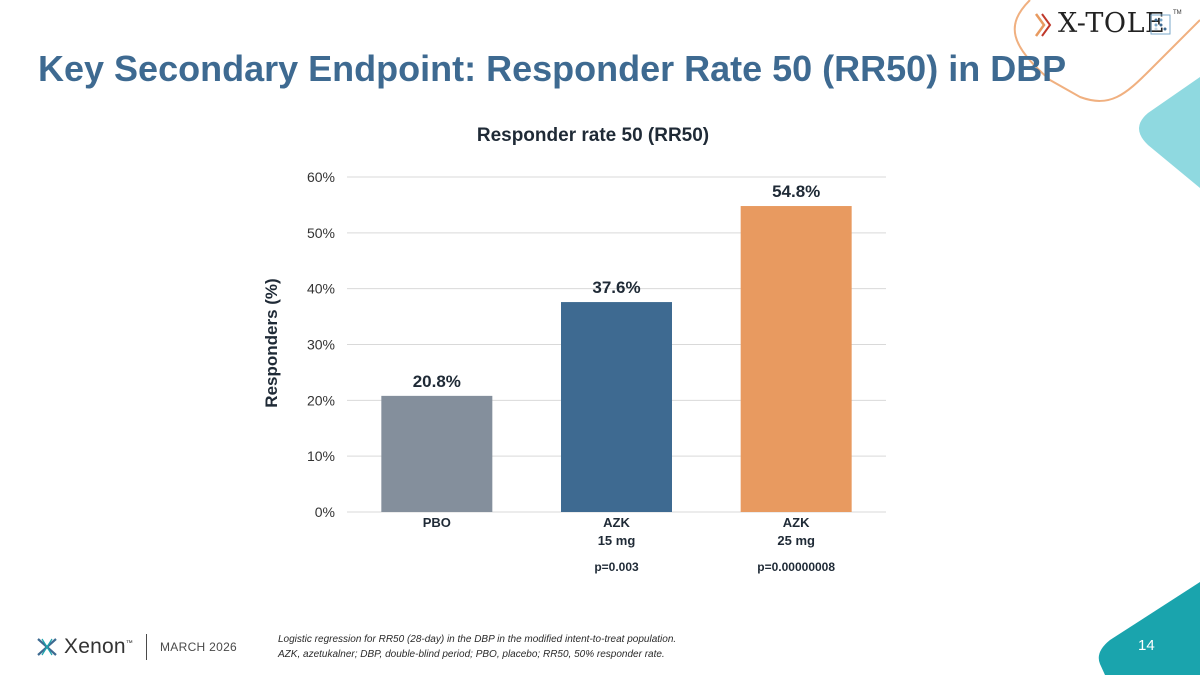 This screenshot has height=675, width=1200. What do you see at coordinates (1112, 23) in the screenshot?
I see `xtole-logo-text: X-TOLE` at bounding box center [1112, 23].